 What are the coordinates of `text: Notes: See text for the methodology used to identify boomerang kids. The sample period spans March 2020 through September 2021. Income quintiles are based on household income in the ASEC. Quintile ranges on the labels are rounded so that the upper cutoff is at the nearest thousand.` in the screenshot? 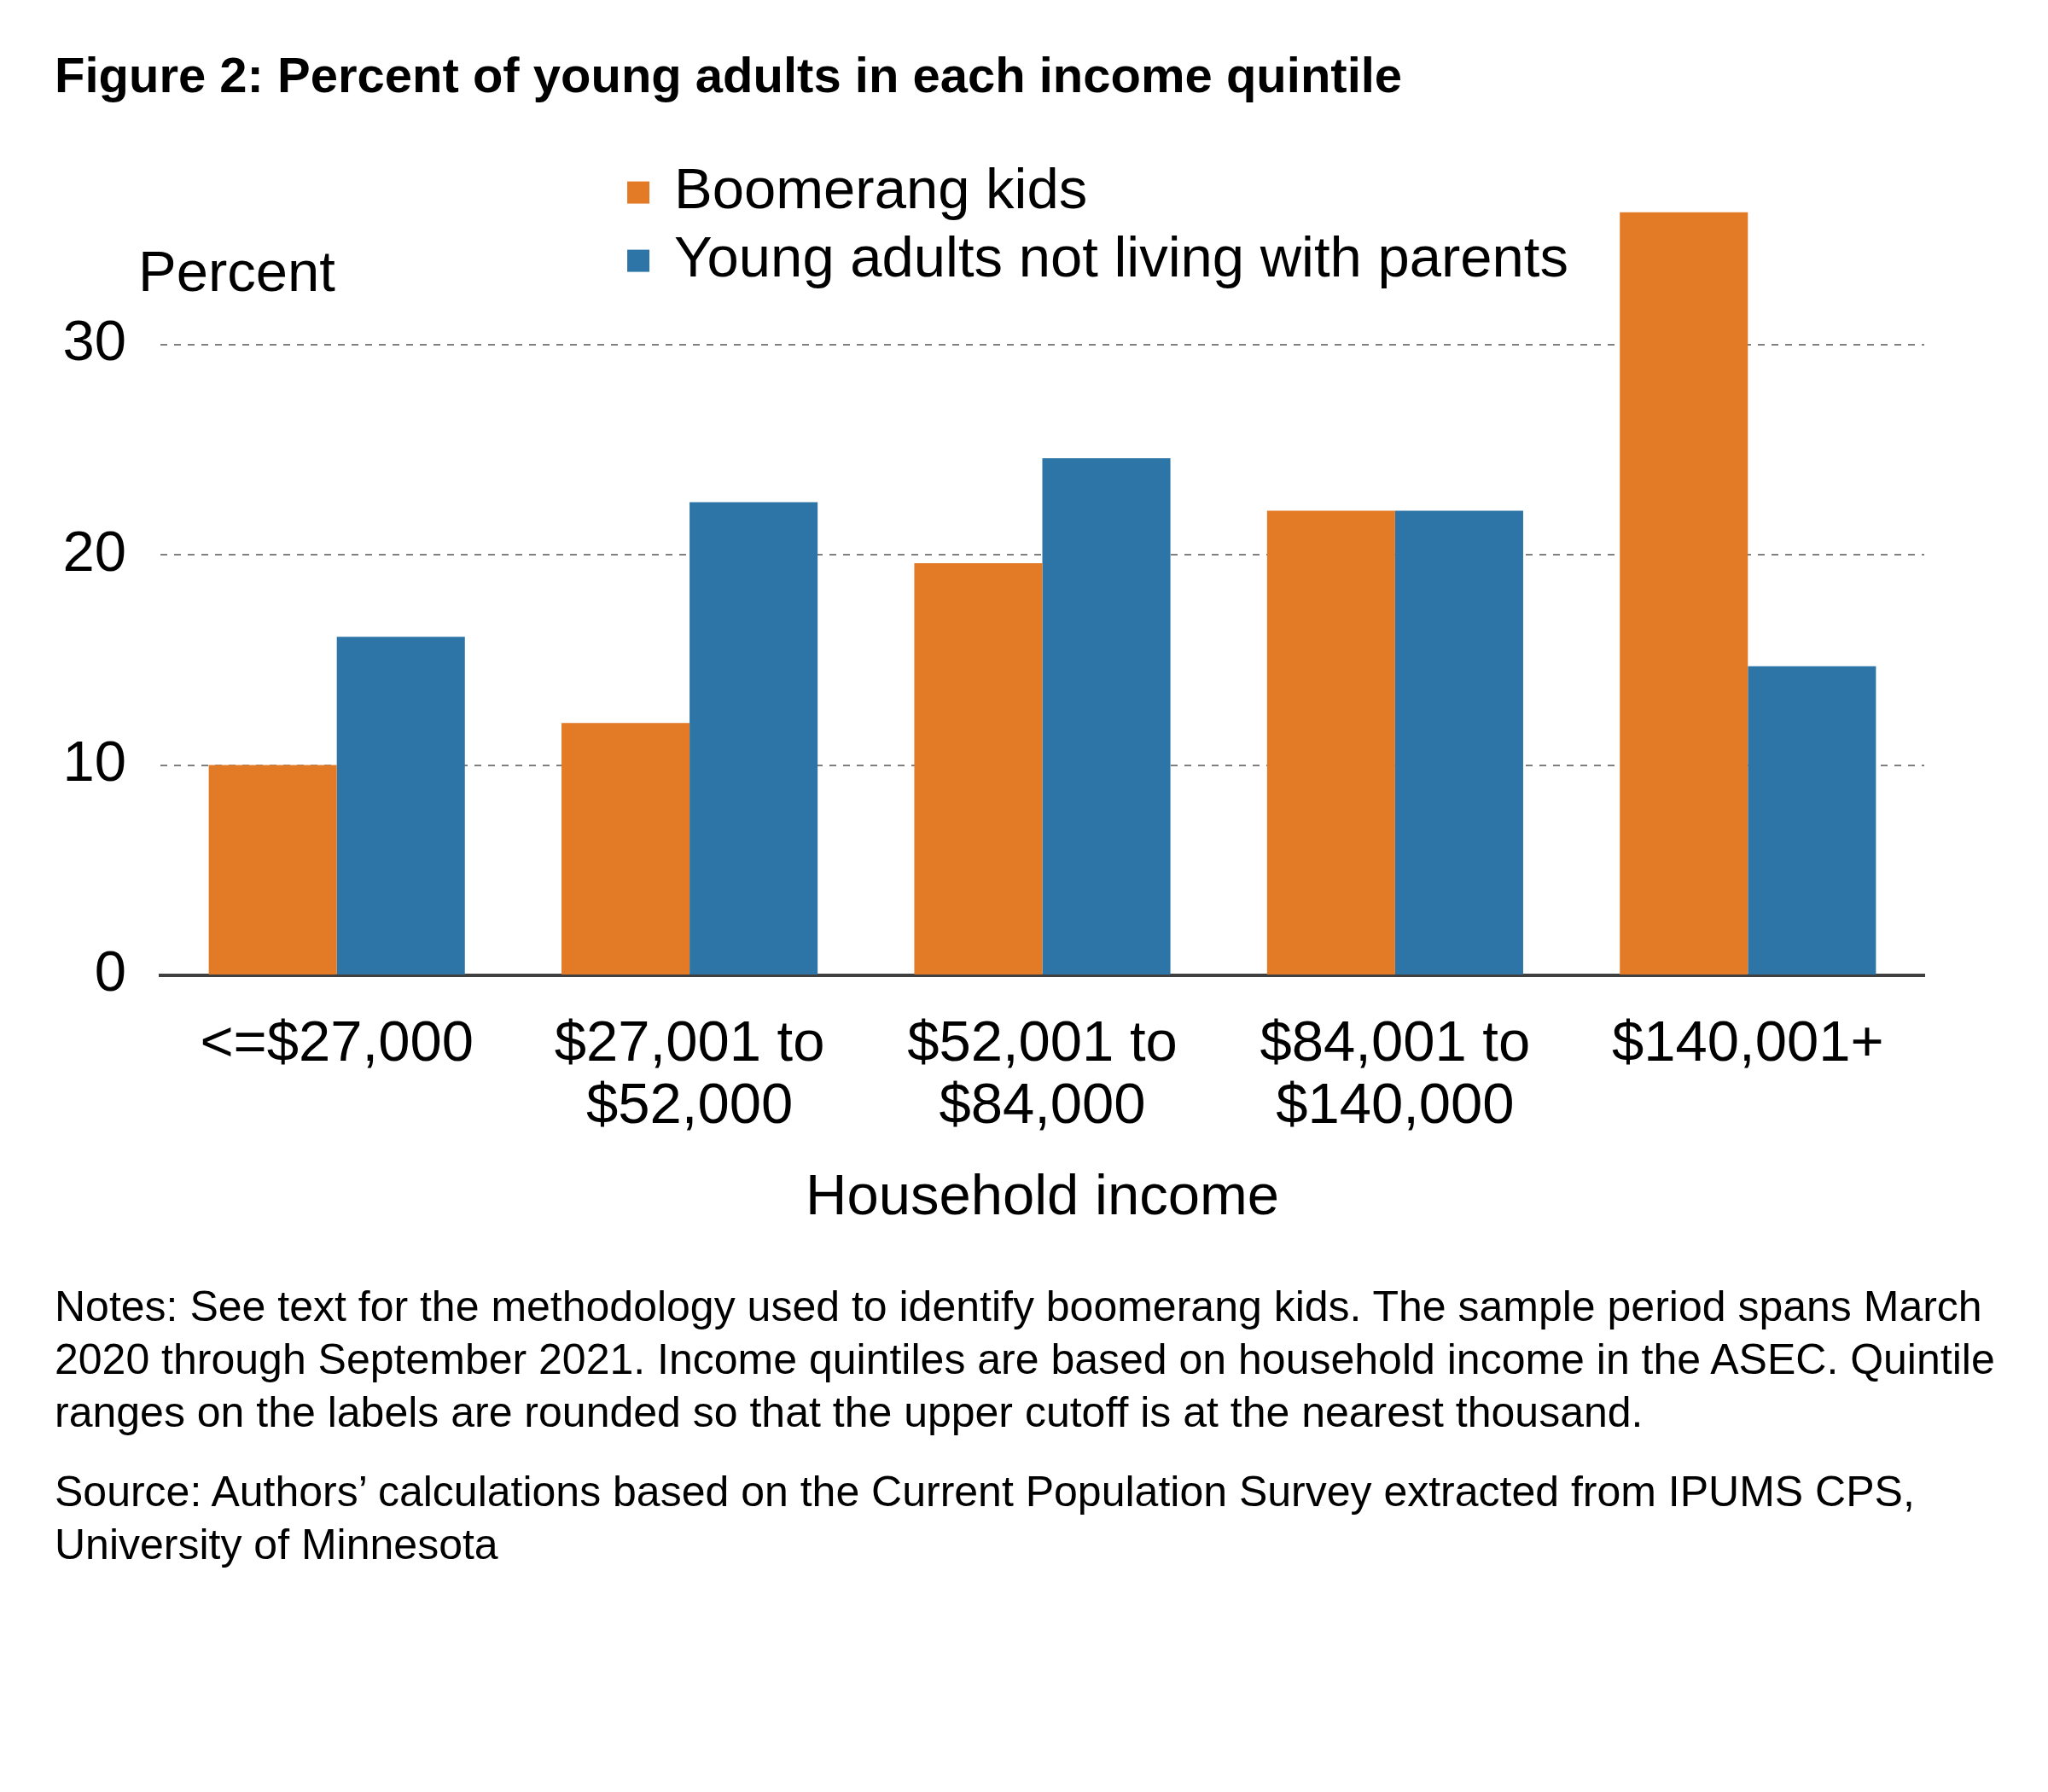 It's located at (1025, 1360).